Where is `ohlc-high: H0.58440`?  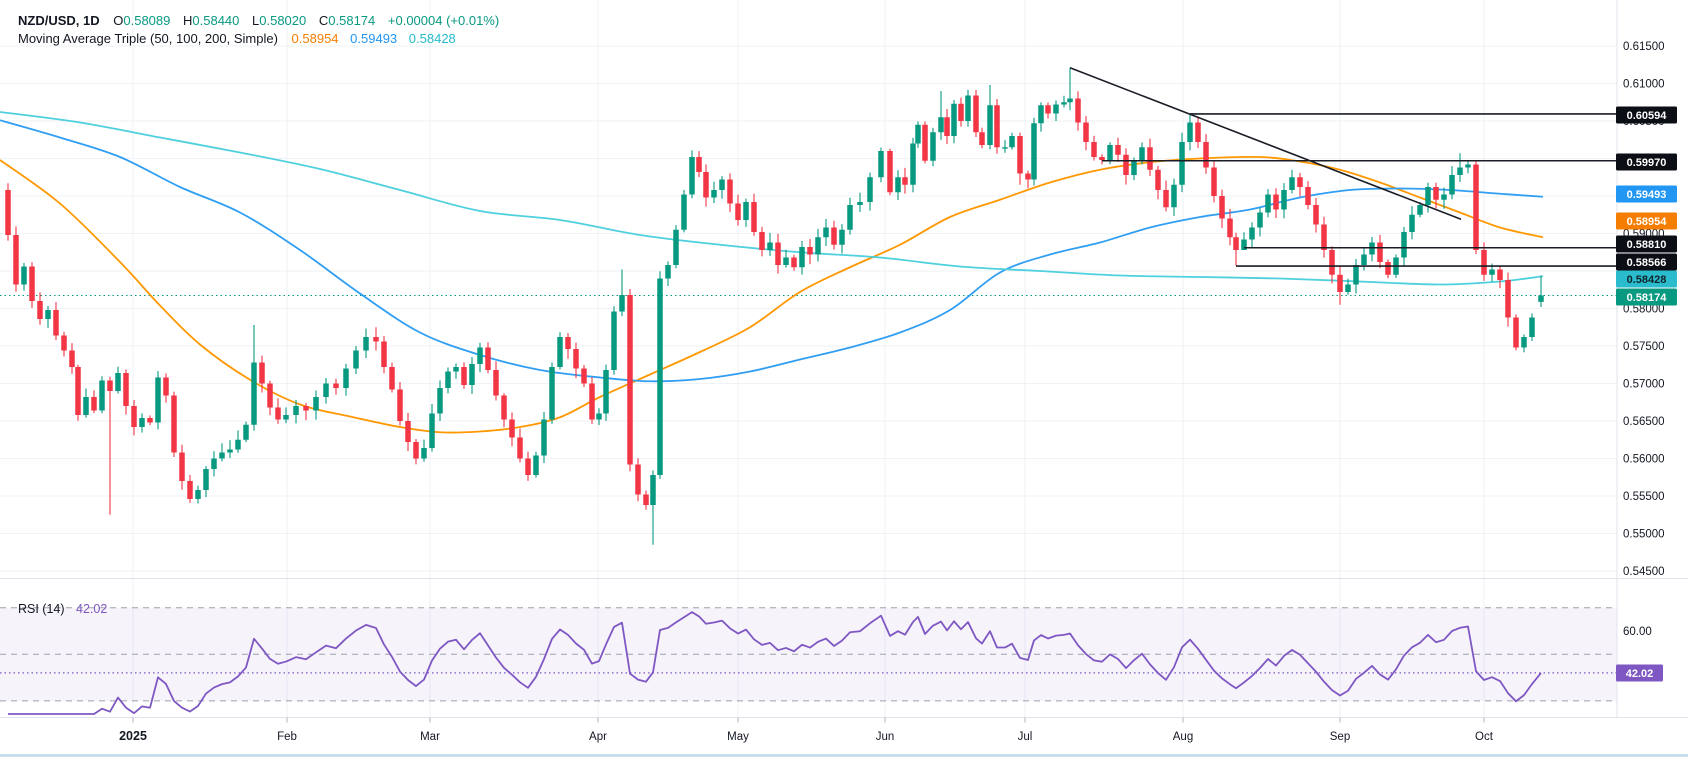 ohlc-high: H0.58440 is located at coordinates (211, 20).